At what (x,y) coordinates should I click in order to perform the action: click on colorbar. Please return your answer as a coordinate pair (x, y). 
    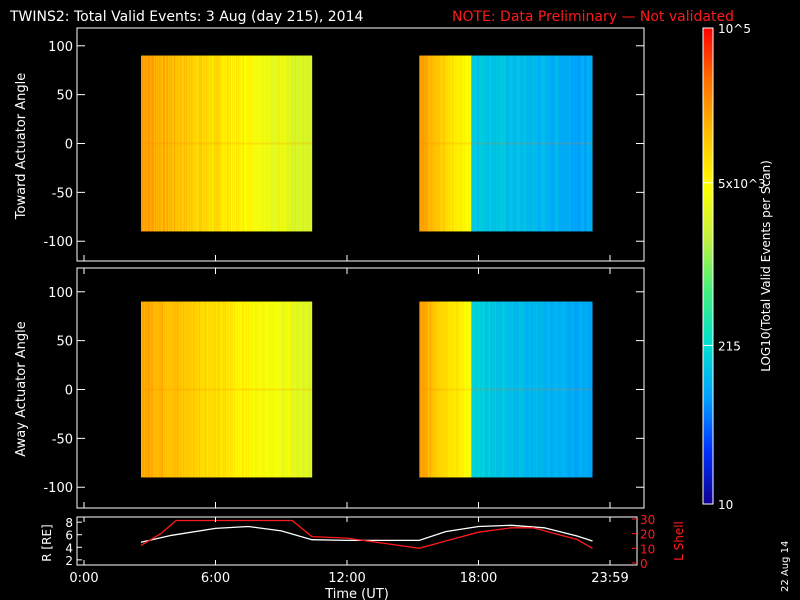
    Looking at the image, I should click on (708, 266).